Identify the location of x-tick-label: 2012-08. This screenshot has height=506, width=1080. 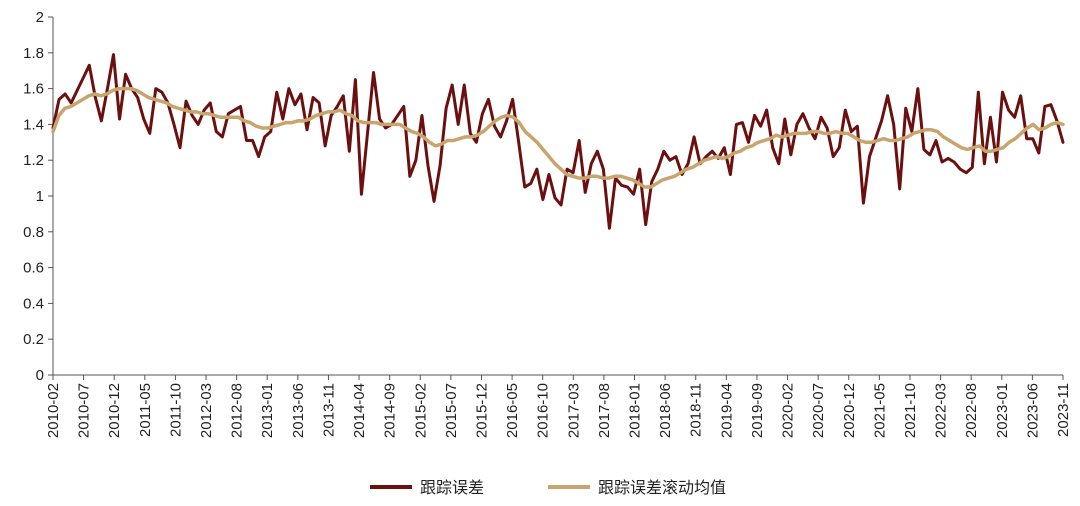
(237, 410).